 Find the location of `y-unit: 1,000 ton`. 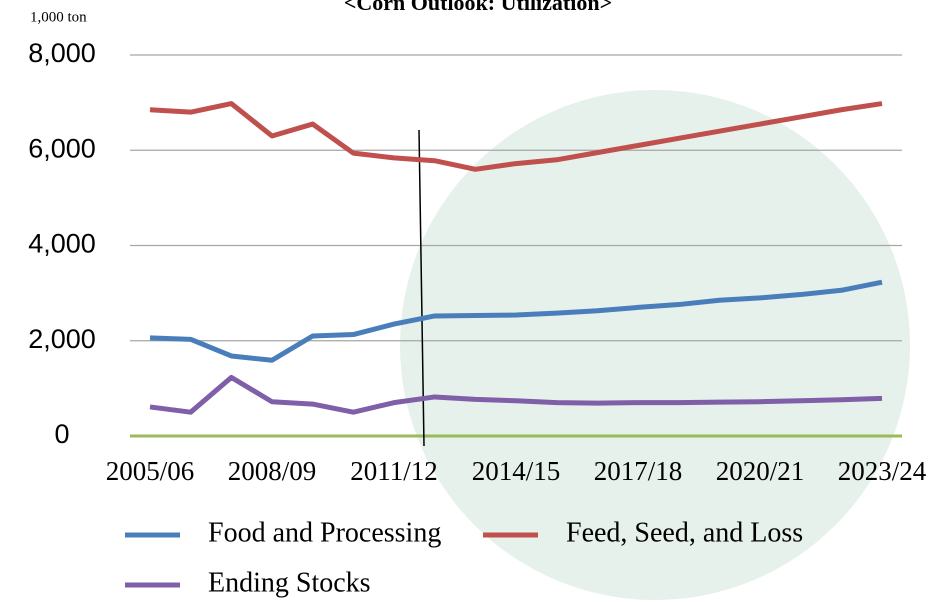

y-unit: 1,000 ton is located at coordinates (58, 17).